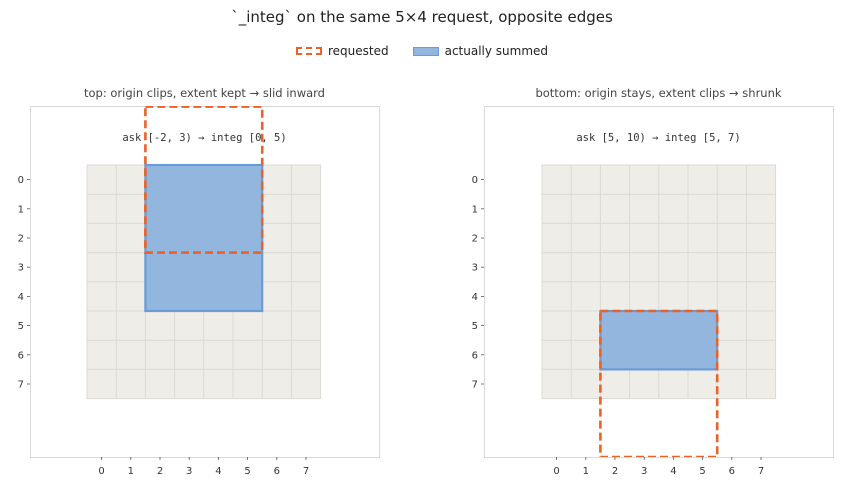  I want to click on legend-item-requested: requested, so click(342, 51).